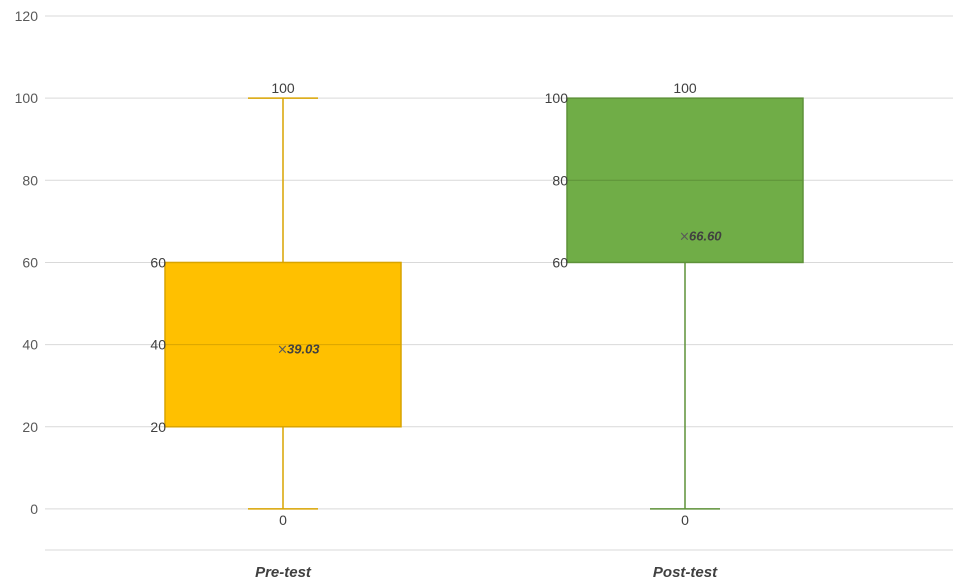  I want to click on y-tick-label-80: 80, so click(30, 180).